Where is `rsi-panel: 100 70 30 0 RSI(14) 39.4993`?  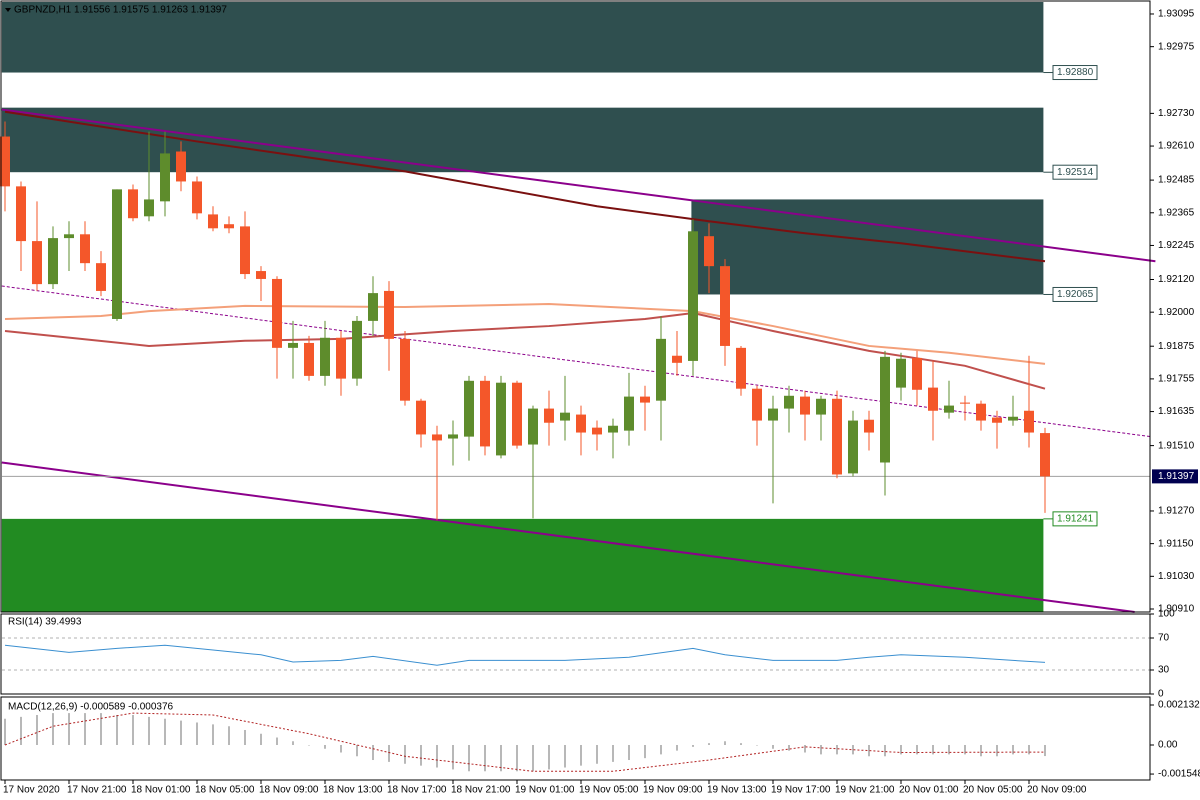
rsi-panel: 100 70 30 0 RSI(14) 39.4993 is located at coordinates (588, 654).